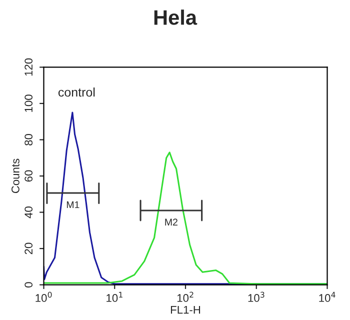  Describe the element at coordinates (256, 297) in the screenshot. I see `x-tick-label: 10$^{3}$` at that location.